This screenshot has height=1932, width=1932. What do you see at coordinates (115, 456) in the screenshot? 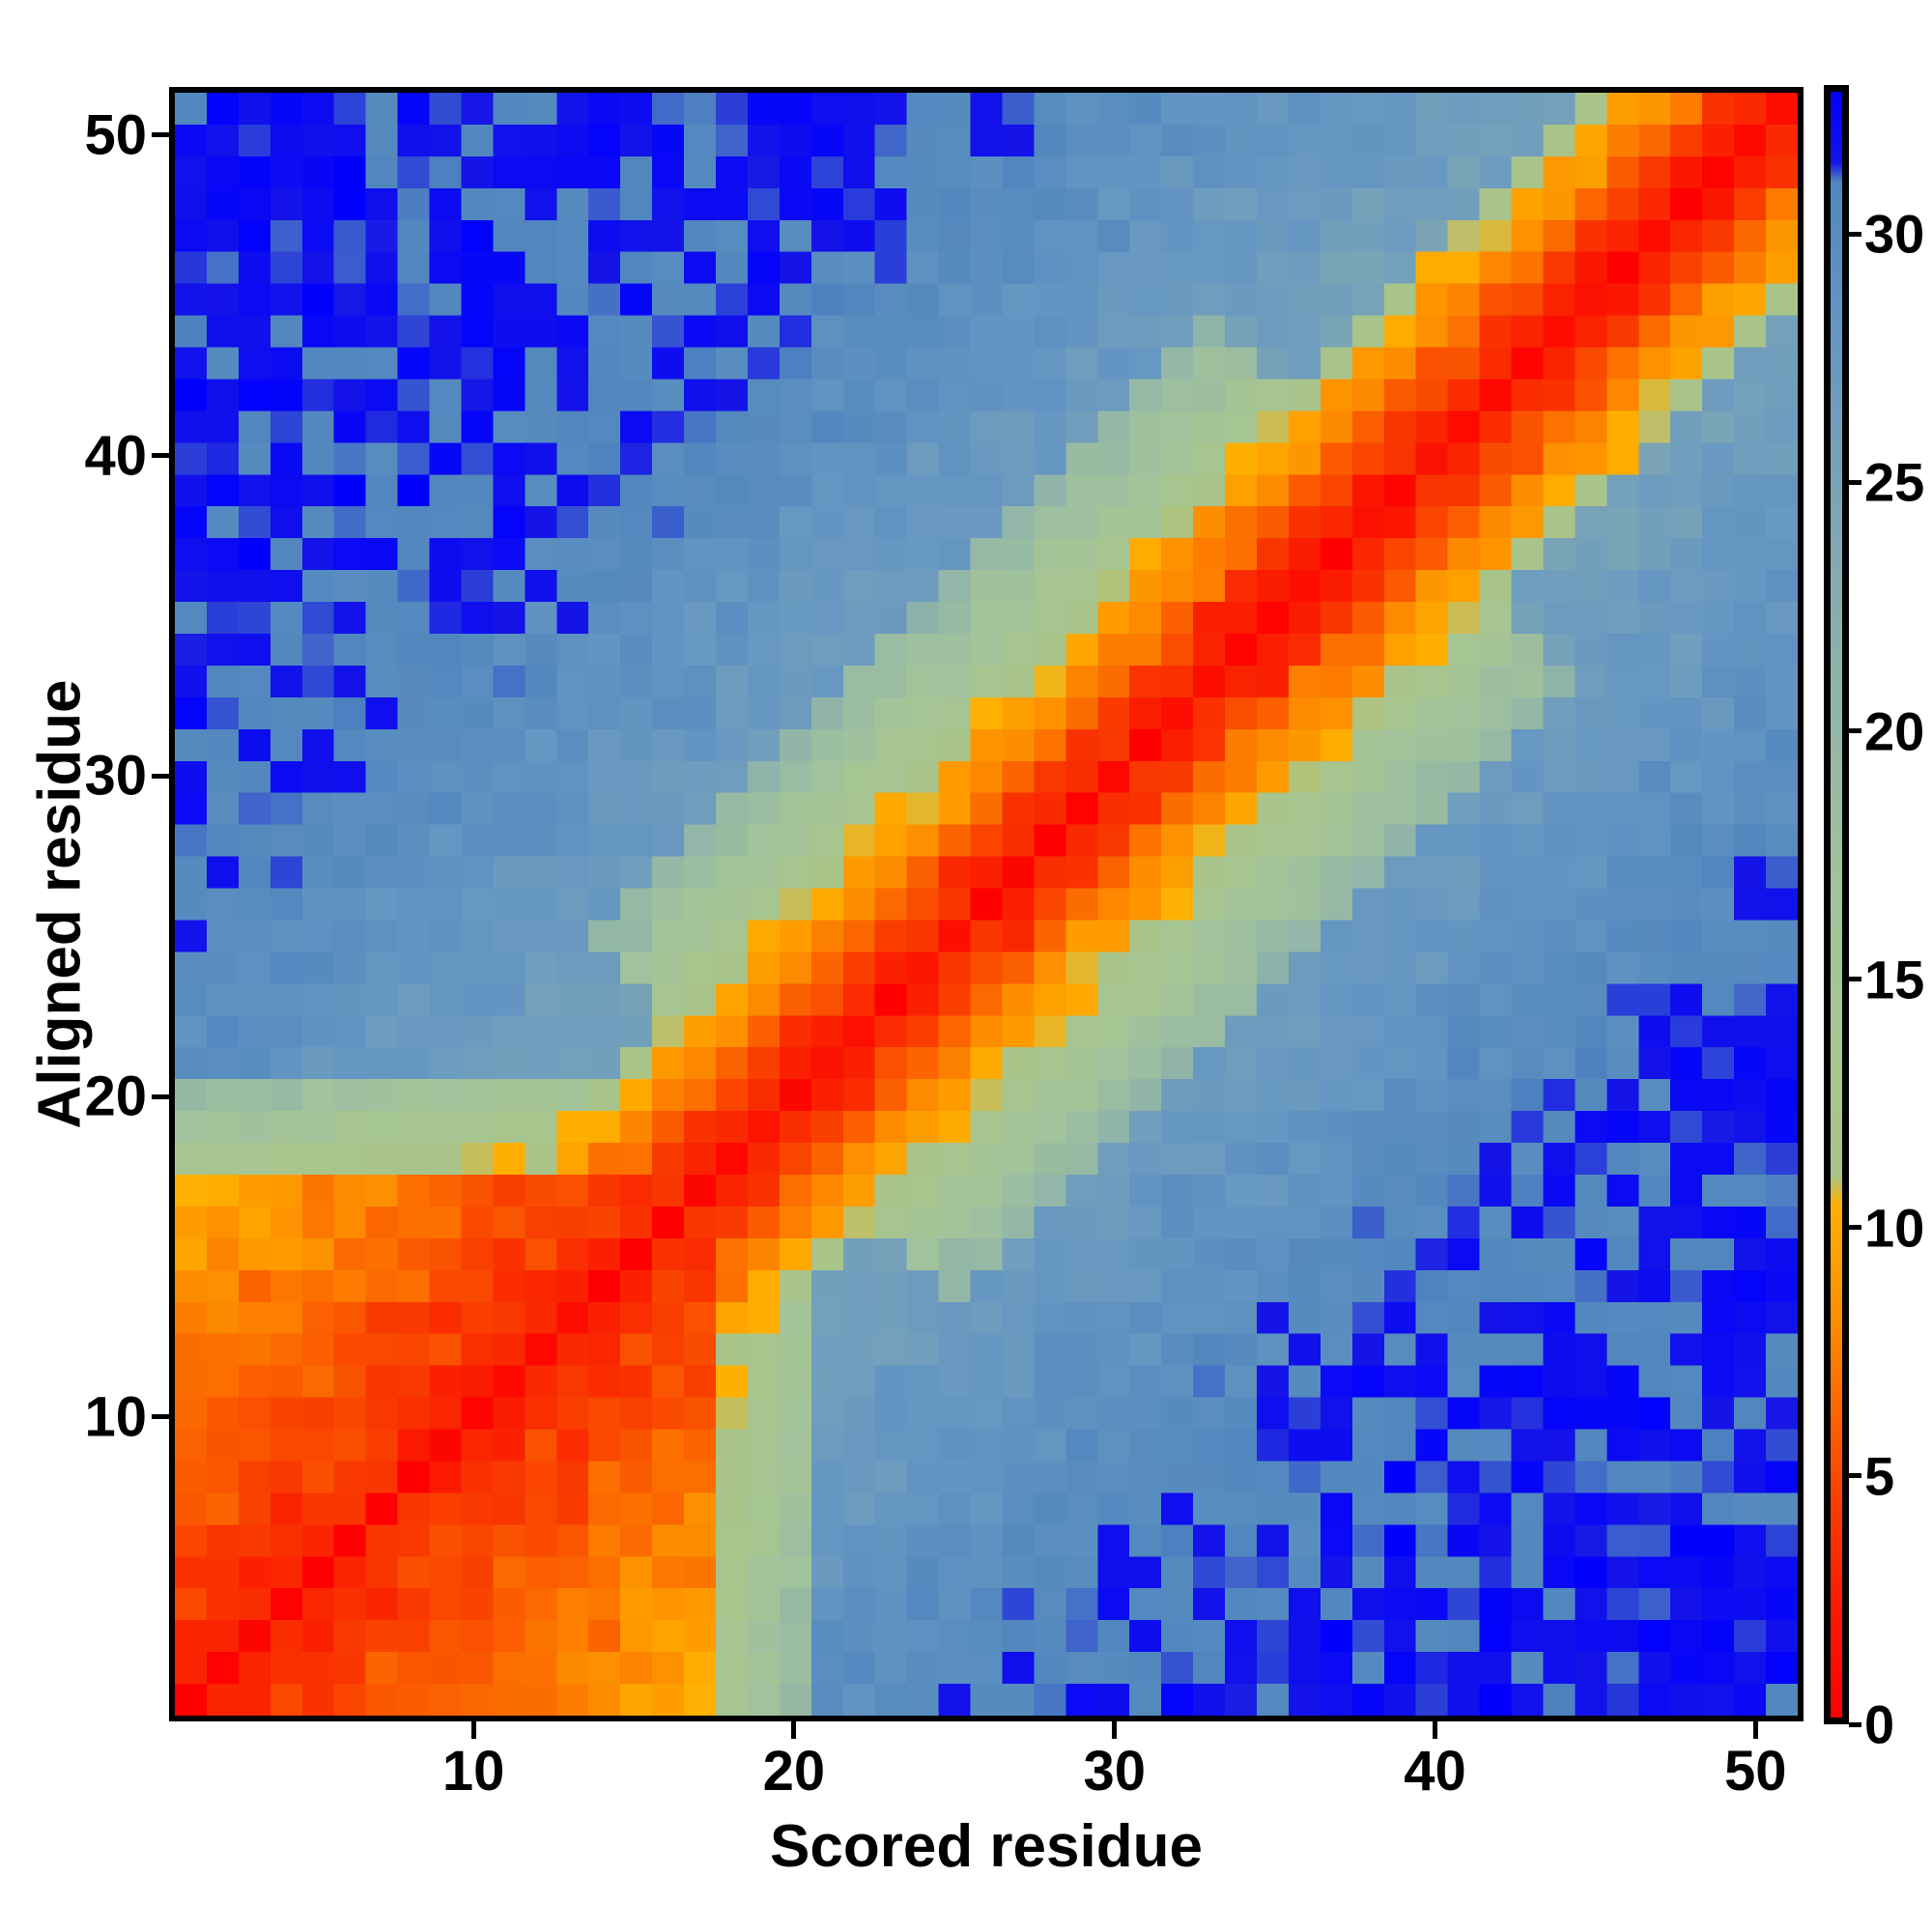
I see `y-tick-label: 40` at bounding box center [115, 456].